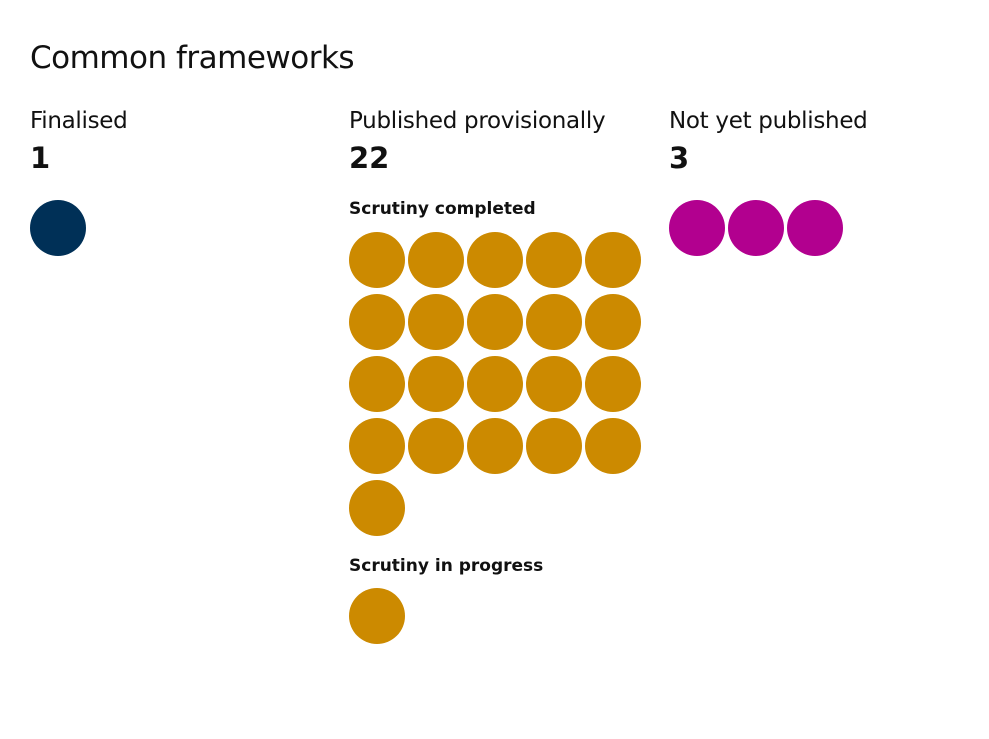 The width and height of the screenshot is (989, 739). What do you see at coordinates (442, 209) in the screenshot?
I see `group-label-scrutiny-completed: Scrutiny completed` at bounding box center [442, 209].